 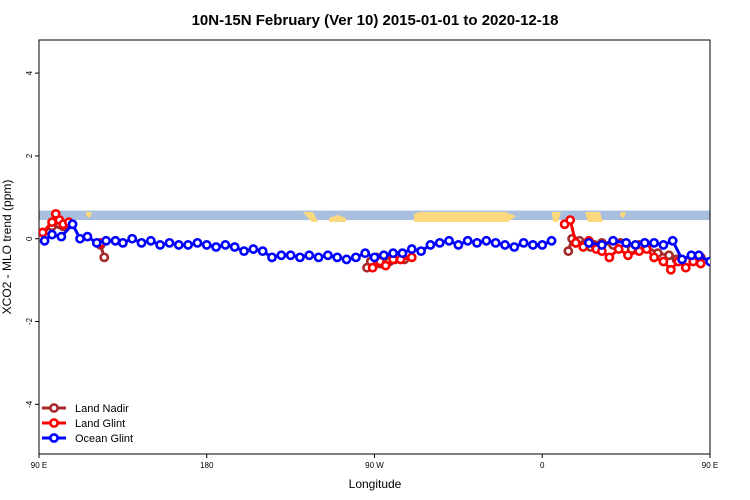 What do you see at coordinates (374, 465) in the screenshot?
I see `x-tick-label: 90 W` at bounding box center [374, 465].